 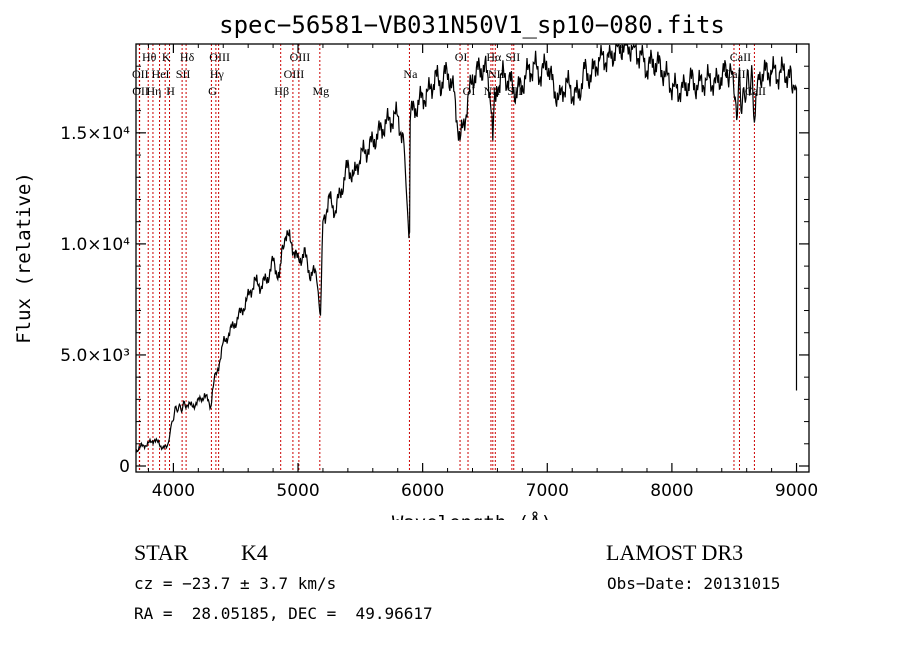 What do you see at coordinates (217, 74) in the screenshot?
I see `emission-line-label: Hγ` at bounding box center [217, 74].